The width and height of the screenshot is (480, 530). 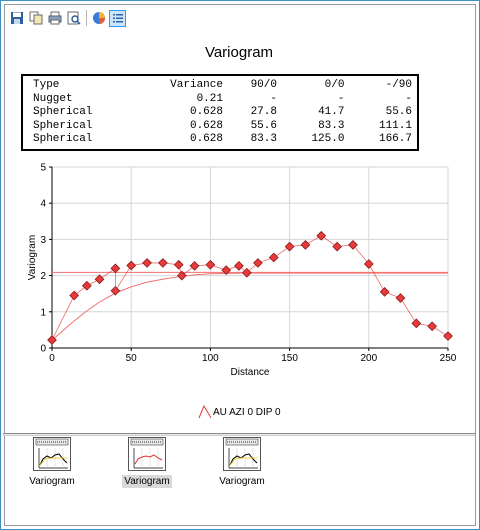 What do you see at coordinates (249, 306) in the screenshot?
I see `model-curve` at bounding box center [249, 306].